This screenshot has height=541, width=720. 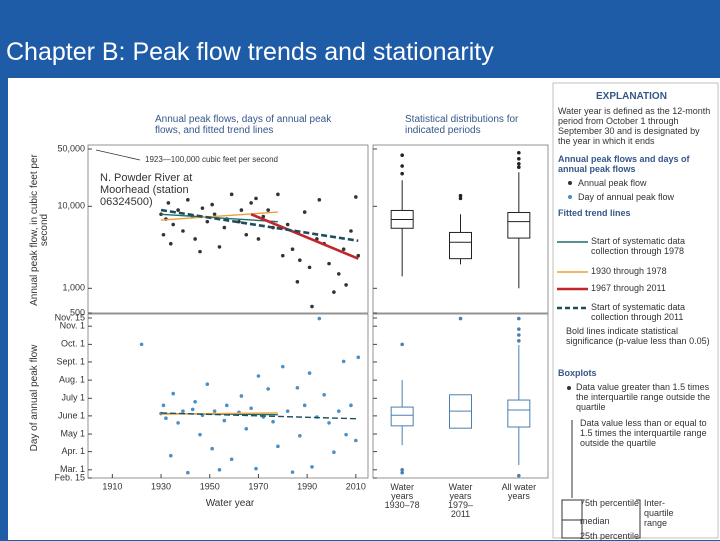 I want to click on y-tick-label: May 1, so click(x=72, y=433).